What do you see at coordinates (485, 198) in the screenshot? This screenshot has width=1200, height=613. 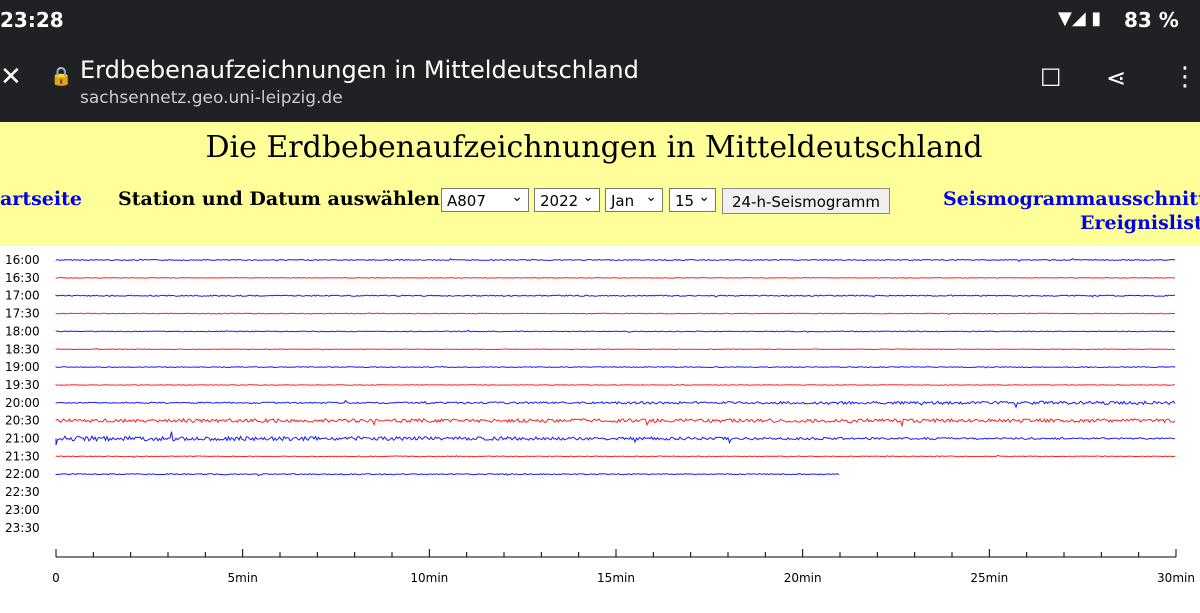 I see `station-select: A807` at bounding box center [485, 198].